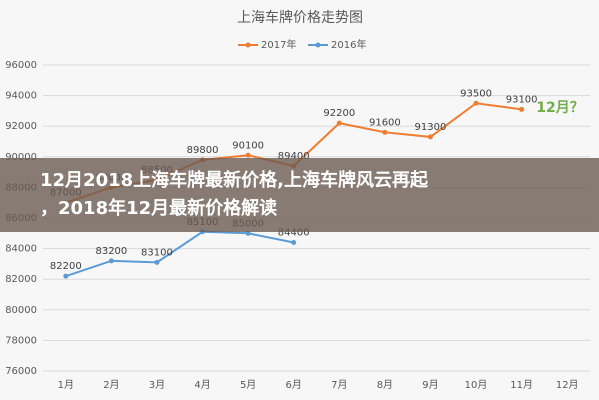 The height and width of the screenshot is (400, 599). Describe the element at coordinates (294, 232) in the screenshot. I see `data-label: 84400` at that location.